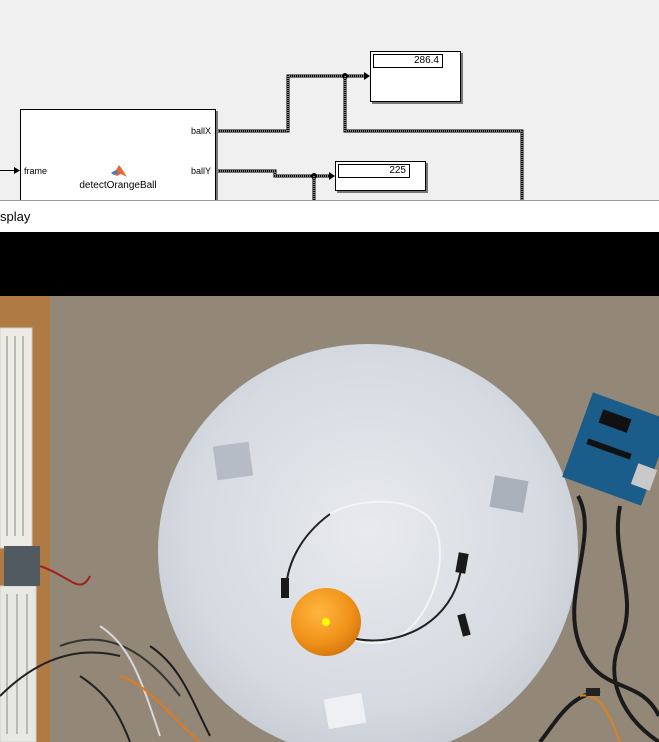 The image size is (659, 742). Describe the element at coordinates (10, 170) in the screenshot. I see `frame-input-line` at that location.